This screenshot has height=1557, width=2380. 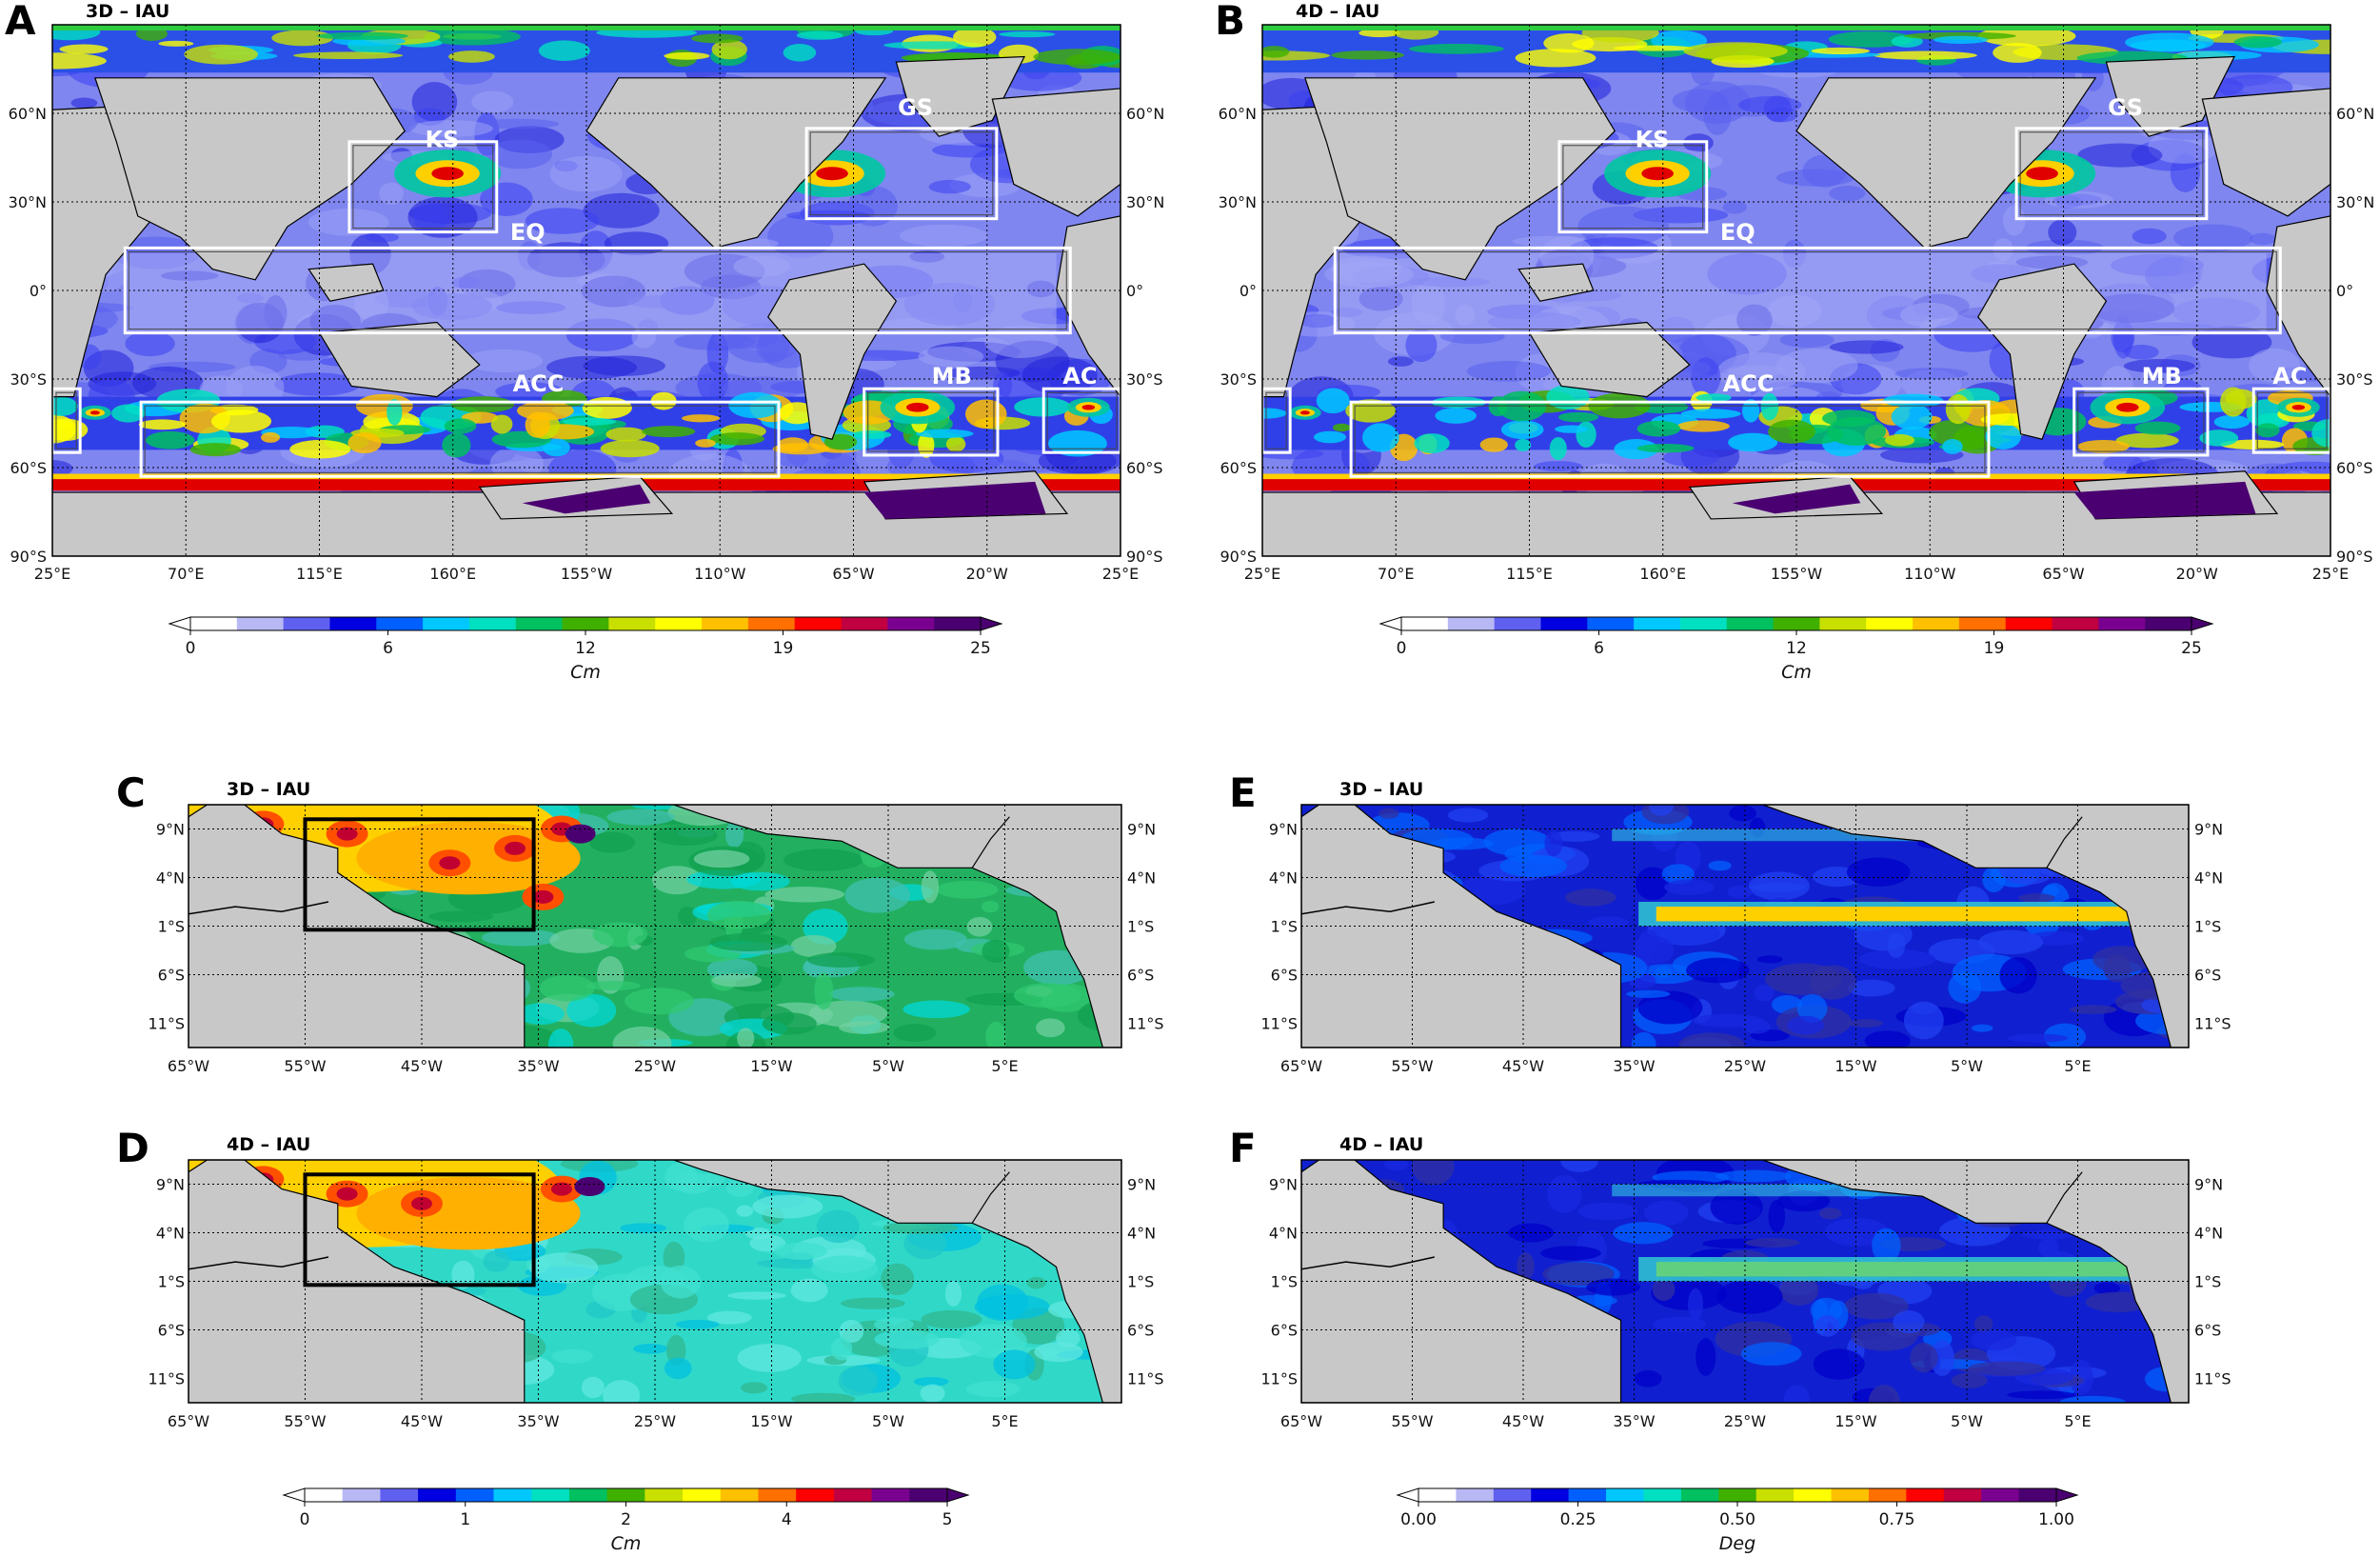 What do you see at coordinates (128, 11) in the screenshot?
I see `panel-title: 3D – IAU` at bounding box center [128, 11].